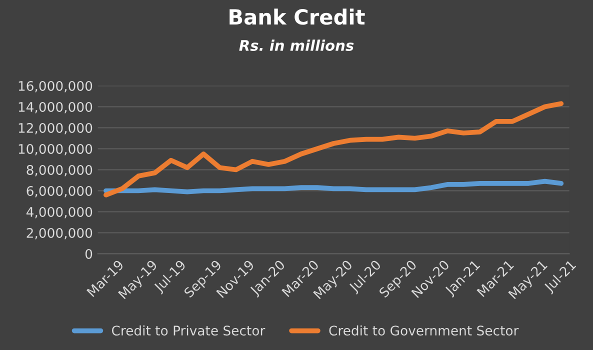  I want to click on y-tick-label: 16,000,000, so click(55, 86).